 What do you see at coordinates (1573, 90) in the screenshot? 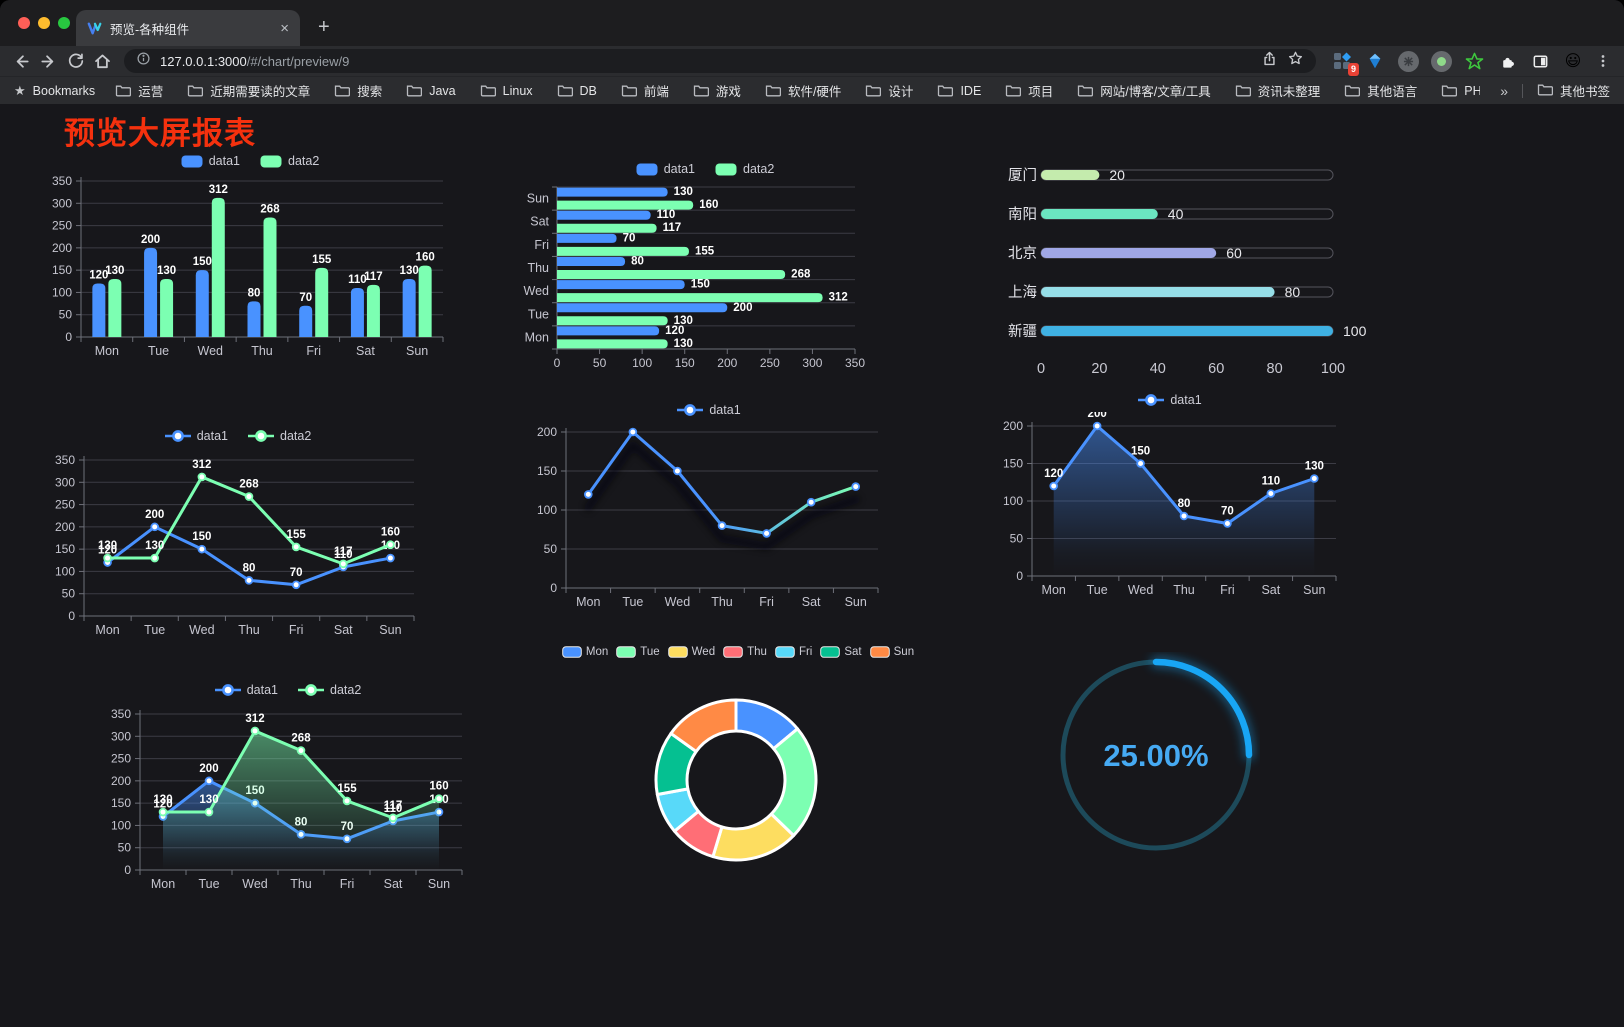
I see `other-bookmarks-folder: 其他书签` at bounding box center [1573, 90].